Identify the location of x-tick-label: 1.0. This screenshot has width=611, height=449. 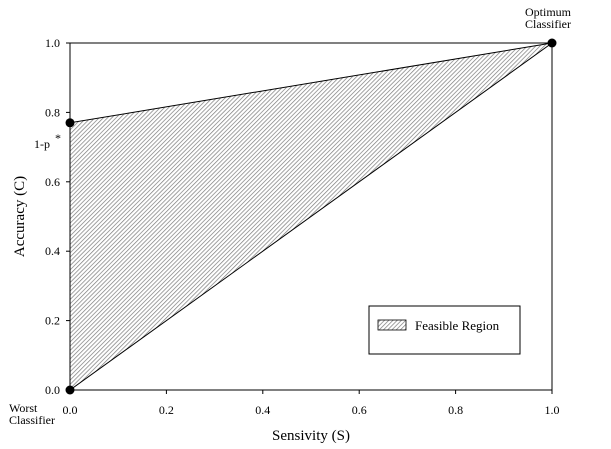
(552, 410).